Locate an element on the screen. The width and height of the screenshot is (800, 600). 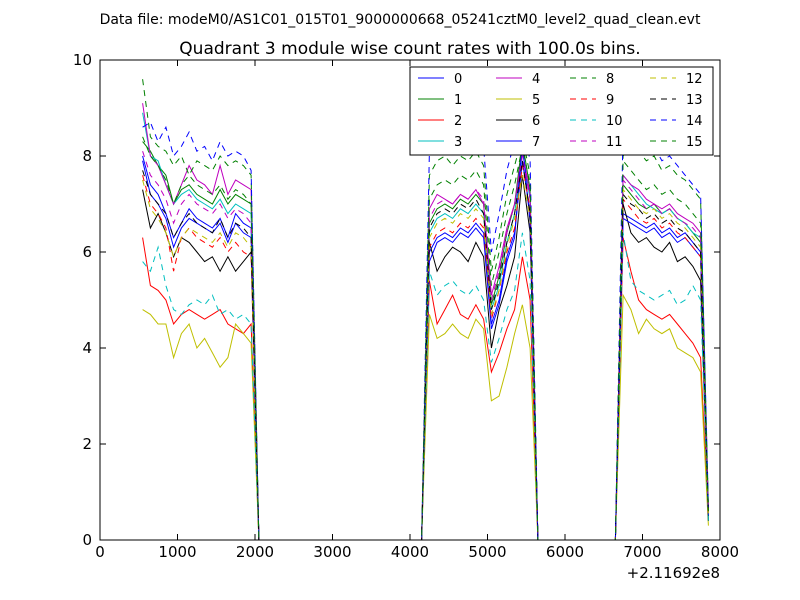
x-tick-label: 6000 is located at coordinates (565, 552).